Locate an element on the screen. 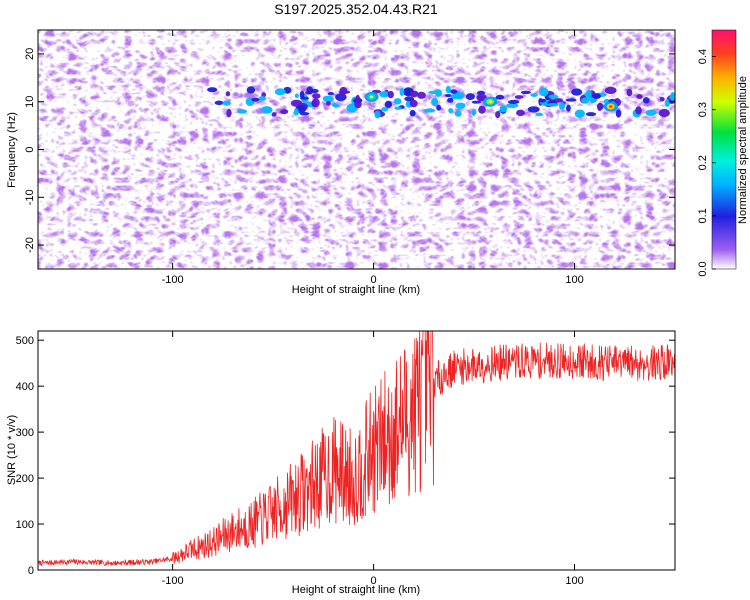 The image size is (750, 600). y-tick-label: 20 is located at coordinates (30, 54).